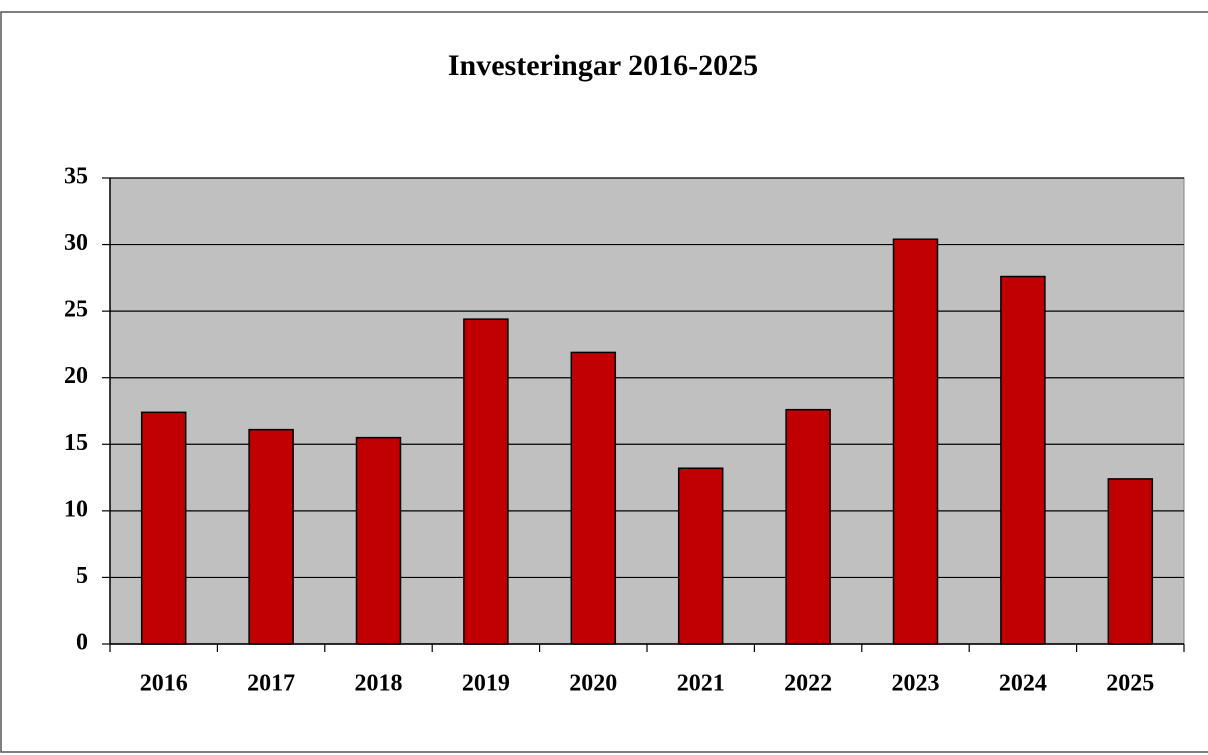 This screenshot has width=1208, height=755. Describe the element at coordinates (1130, 684) in the screenshot. I see `x-tick-label: 2025` at that location.